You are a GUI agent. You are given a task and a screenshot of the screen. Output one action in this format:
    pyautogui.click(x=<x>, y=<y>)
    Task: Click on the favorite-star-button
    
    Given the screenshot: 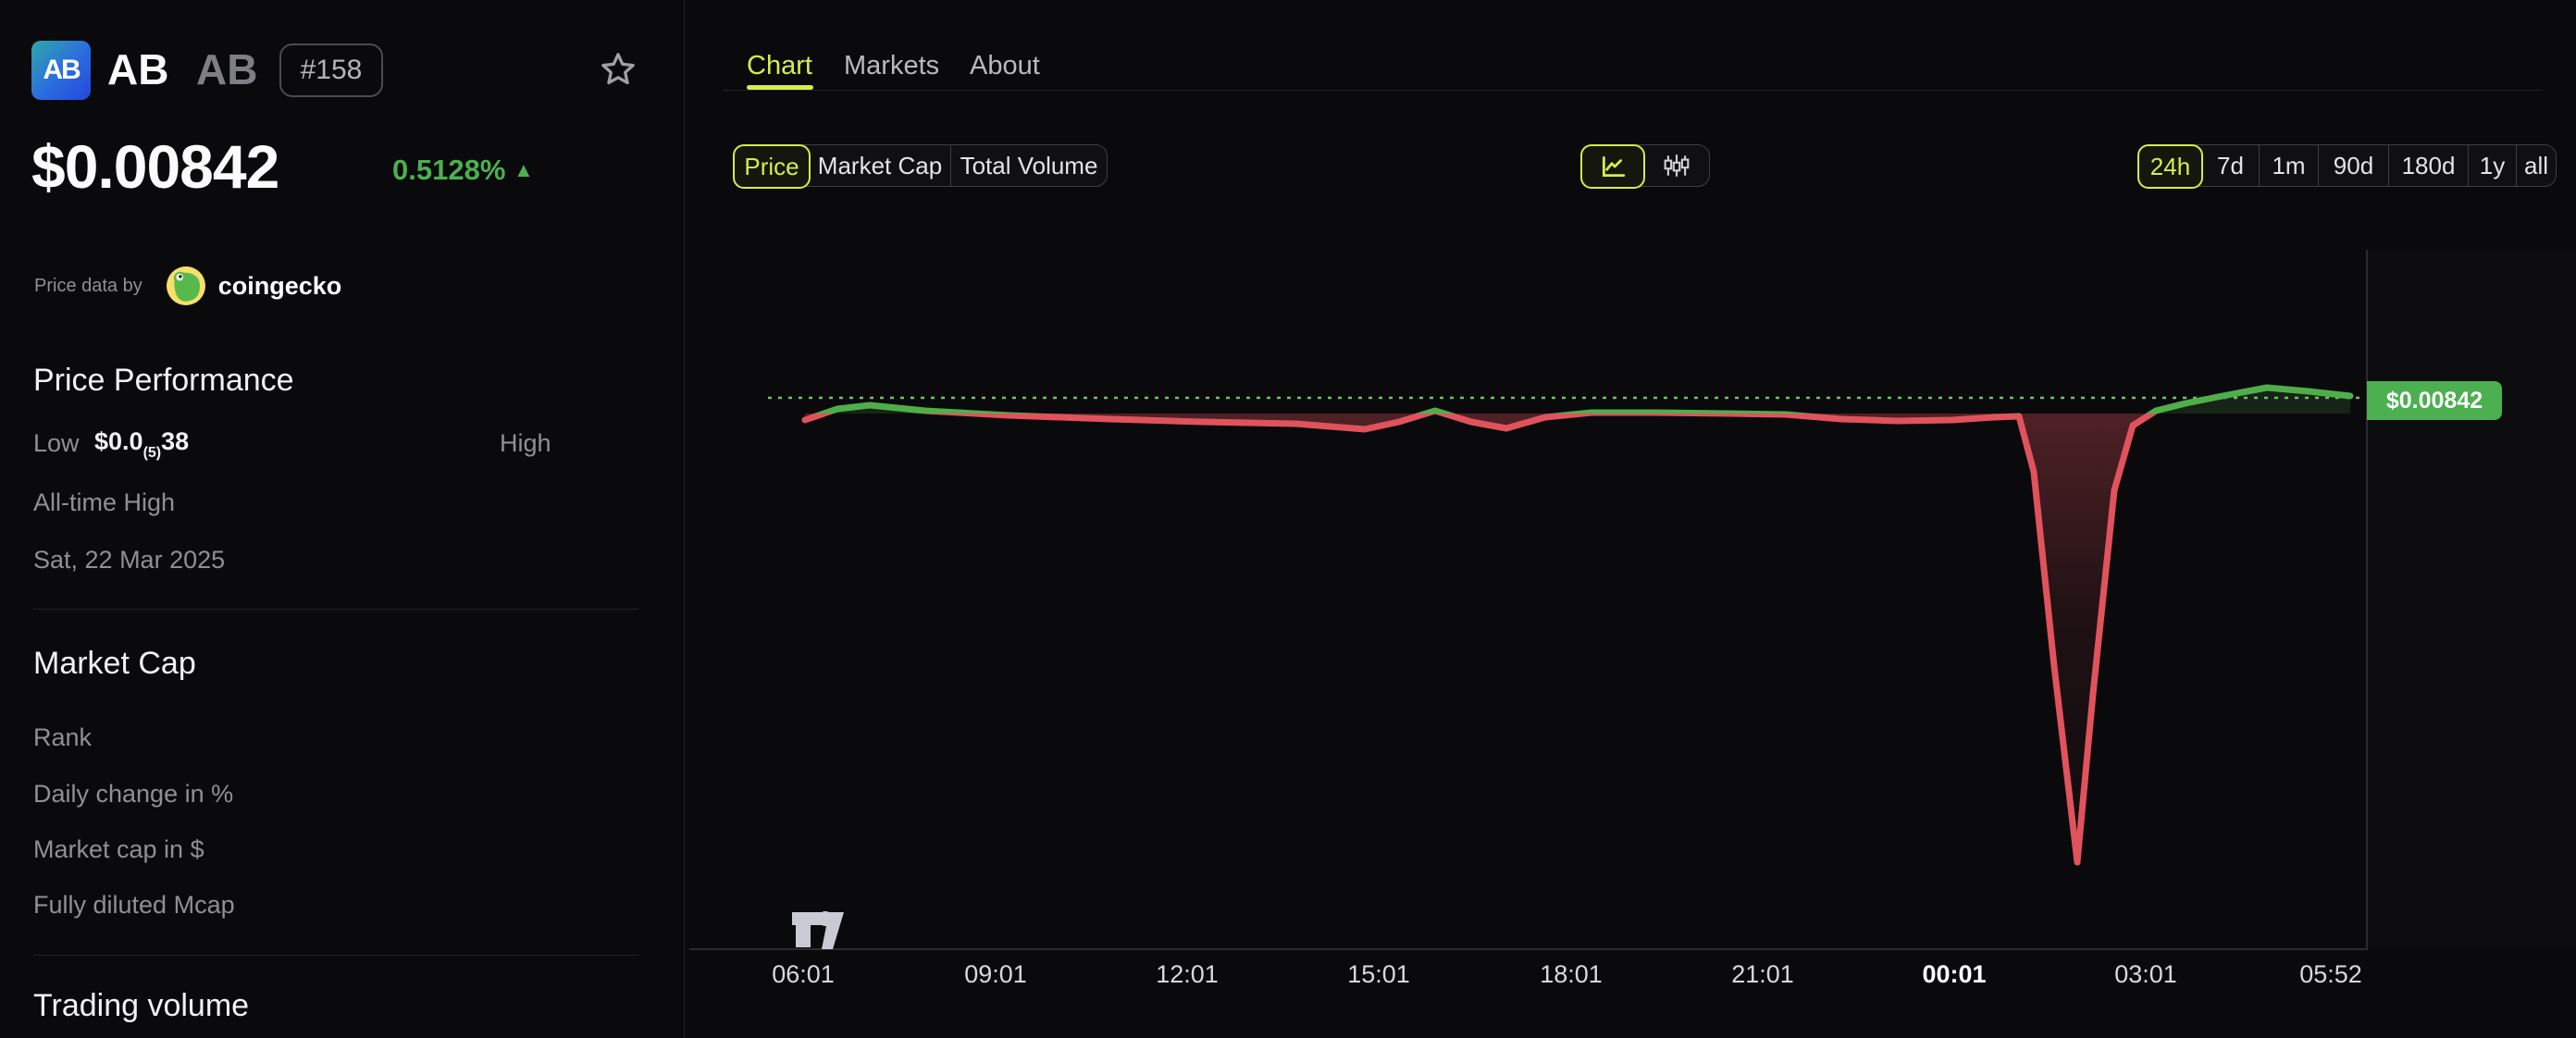 What is the action you would take?
    pyautogui.click(x=618, y=70)
    